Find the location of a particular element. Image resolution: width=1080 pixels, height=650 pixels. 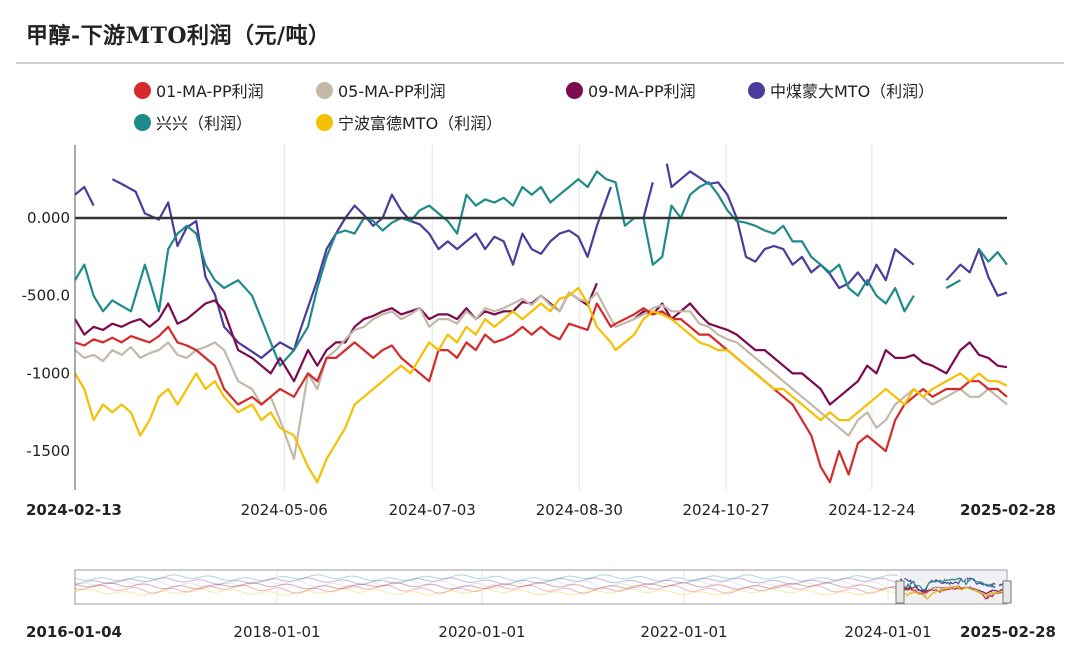

legend-label: 兴兴（利润） is located at coordinates (204, 123).